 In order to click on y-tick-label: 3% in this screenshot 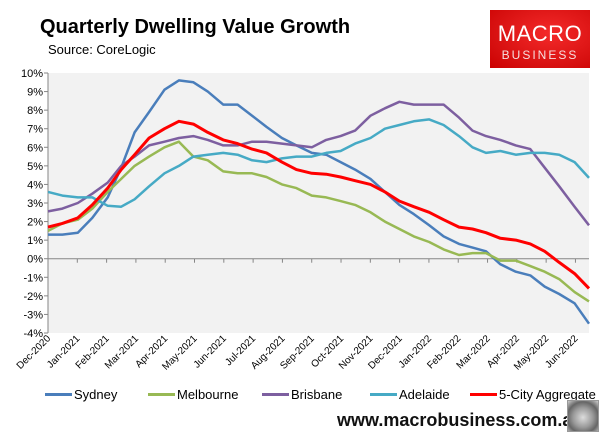, I will do `click(35, 204)`.